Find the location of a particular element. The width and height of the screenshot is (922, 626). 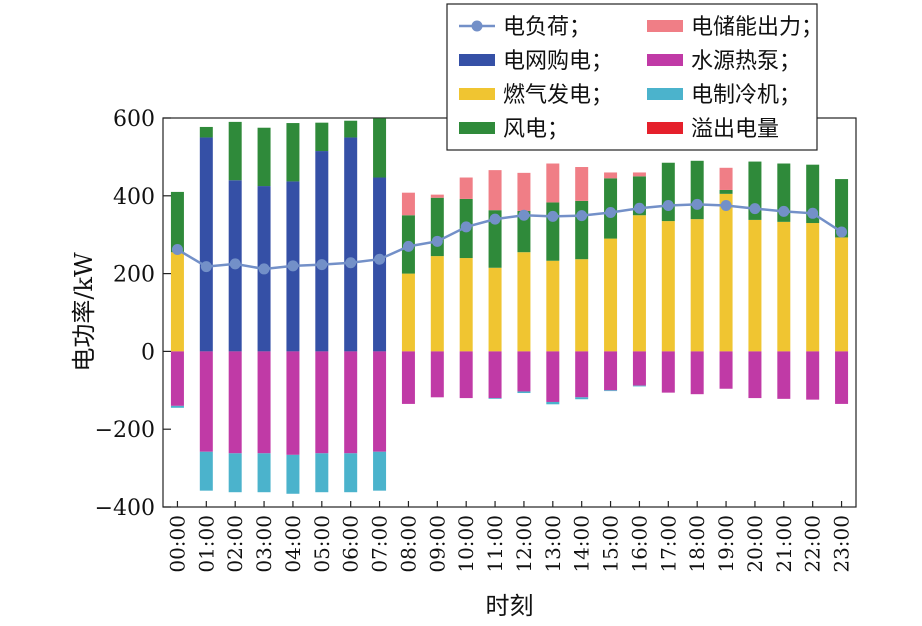

legend-label-2: 电网购电； is located at coordinates (558, 61).